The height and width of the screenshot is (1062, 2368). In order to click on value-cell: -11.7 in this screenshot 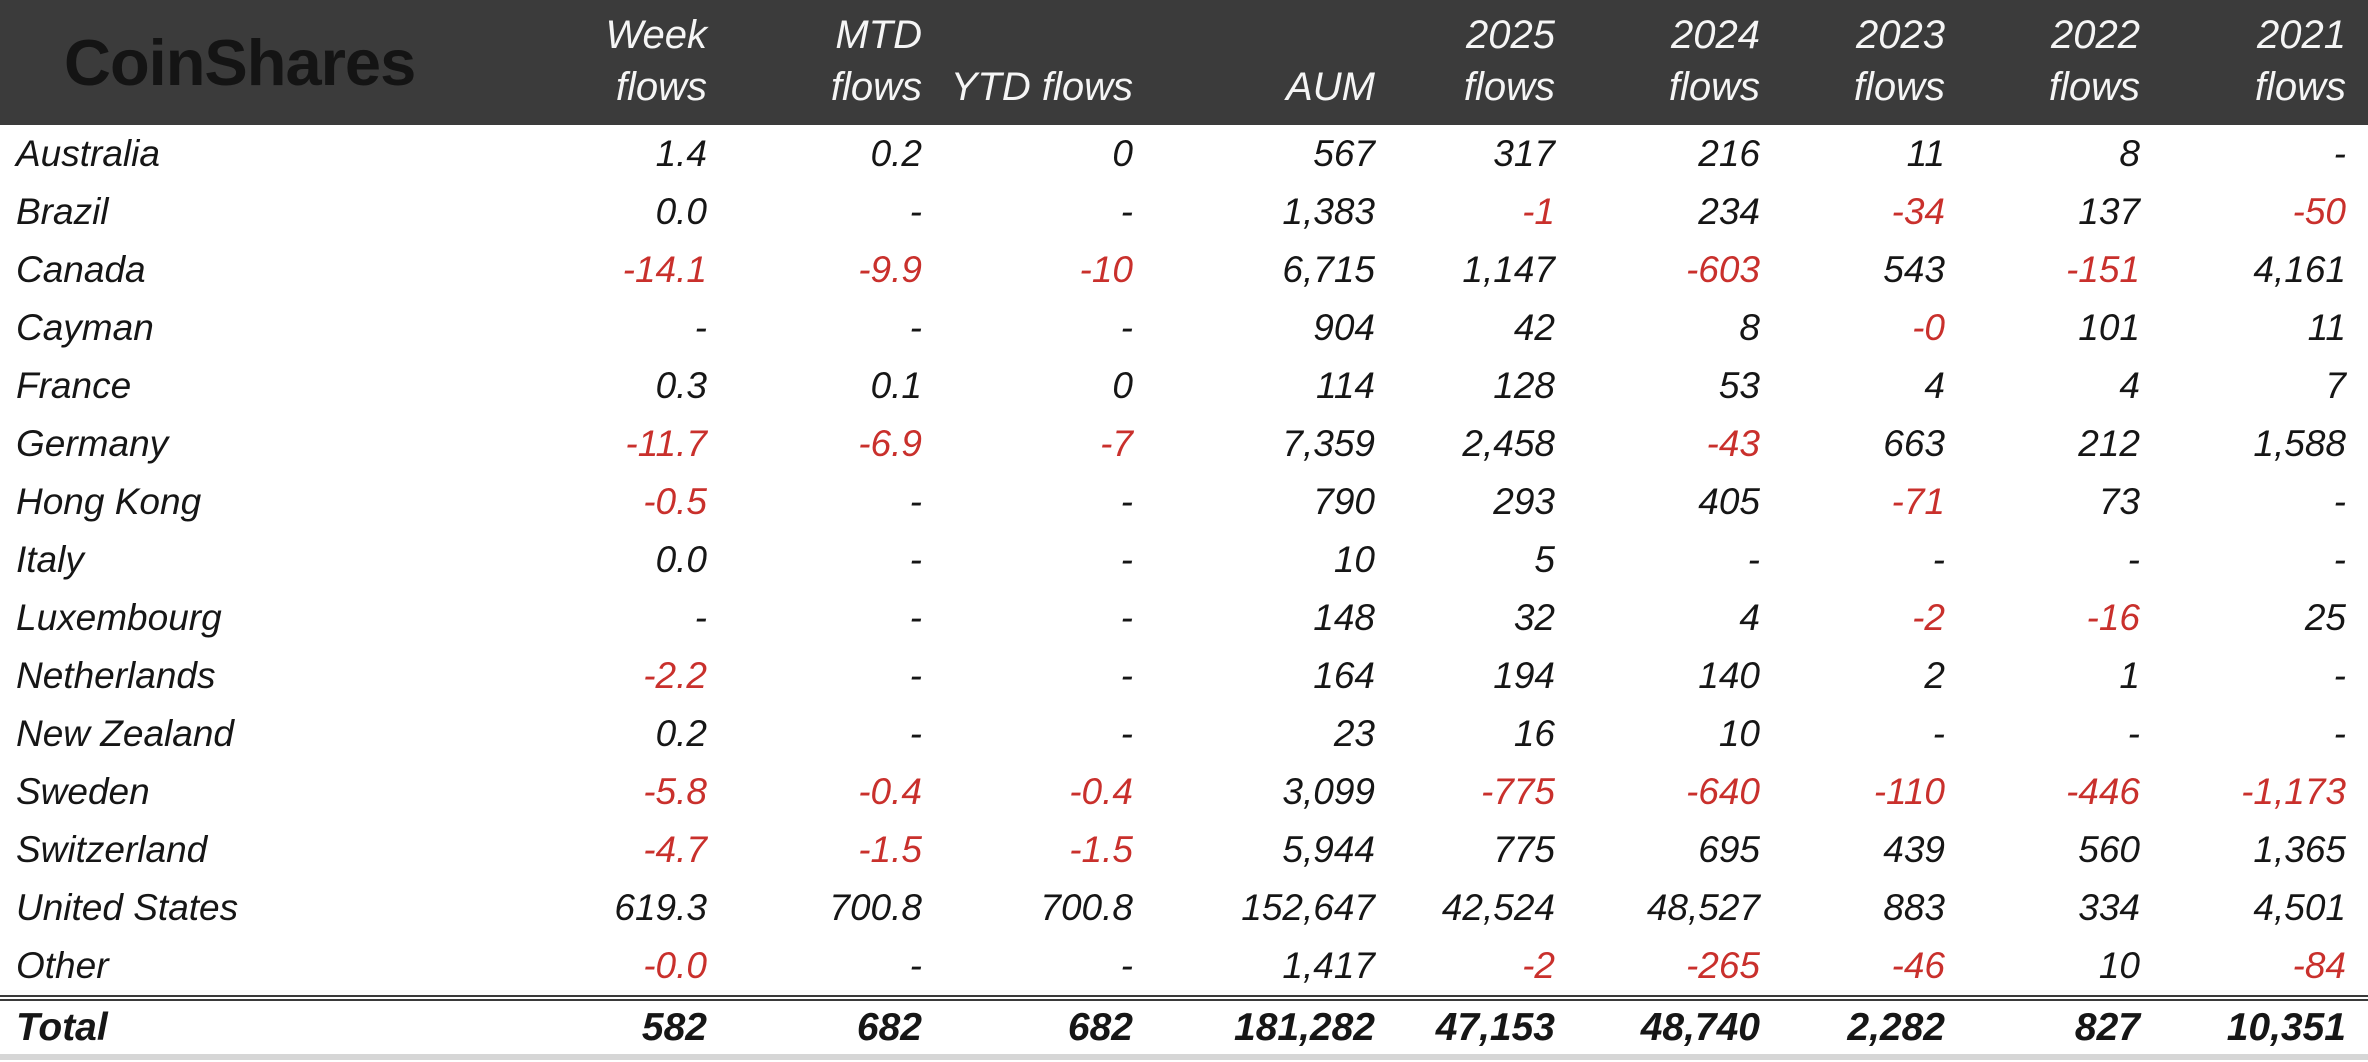, I will do `click(666, 443)`.